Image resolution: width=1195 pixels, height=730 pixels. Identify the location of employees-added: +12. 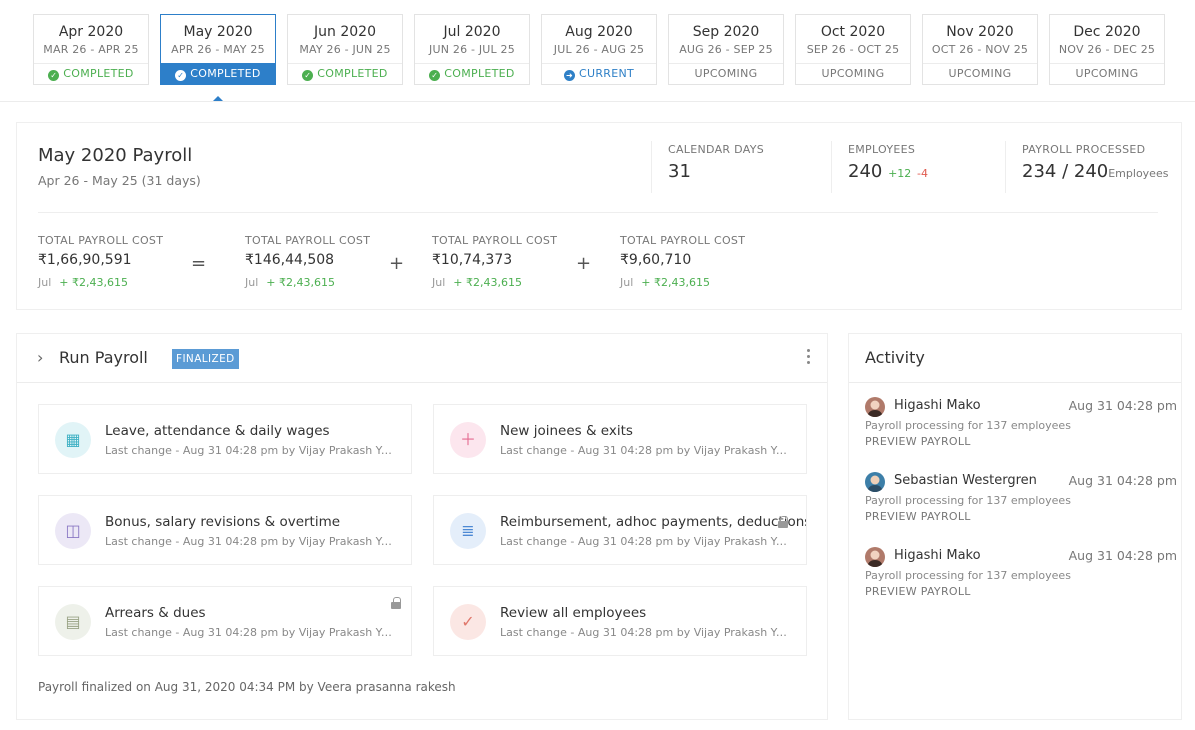
(900, 173).